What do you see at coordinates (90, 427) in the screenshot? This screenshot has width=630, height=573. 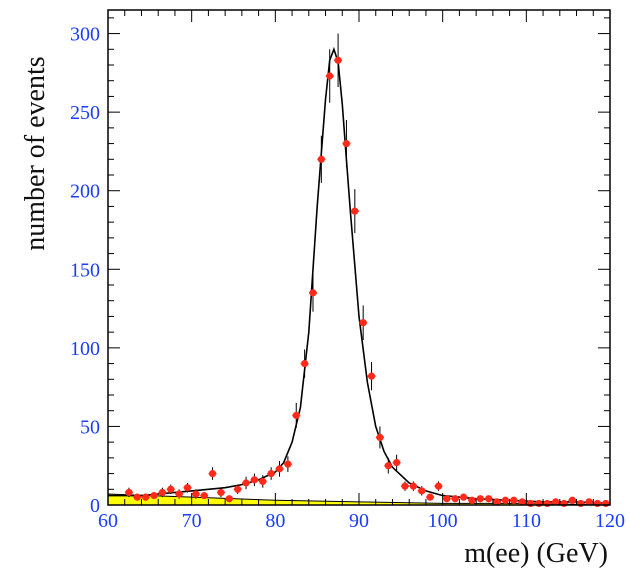 I see `y-tick-label: 50` at bounding box center [90, 427].